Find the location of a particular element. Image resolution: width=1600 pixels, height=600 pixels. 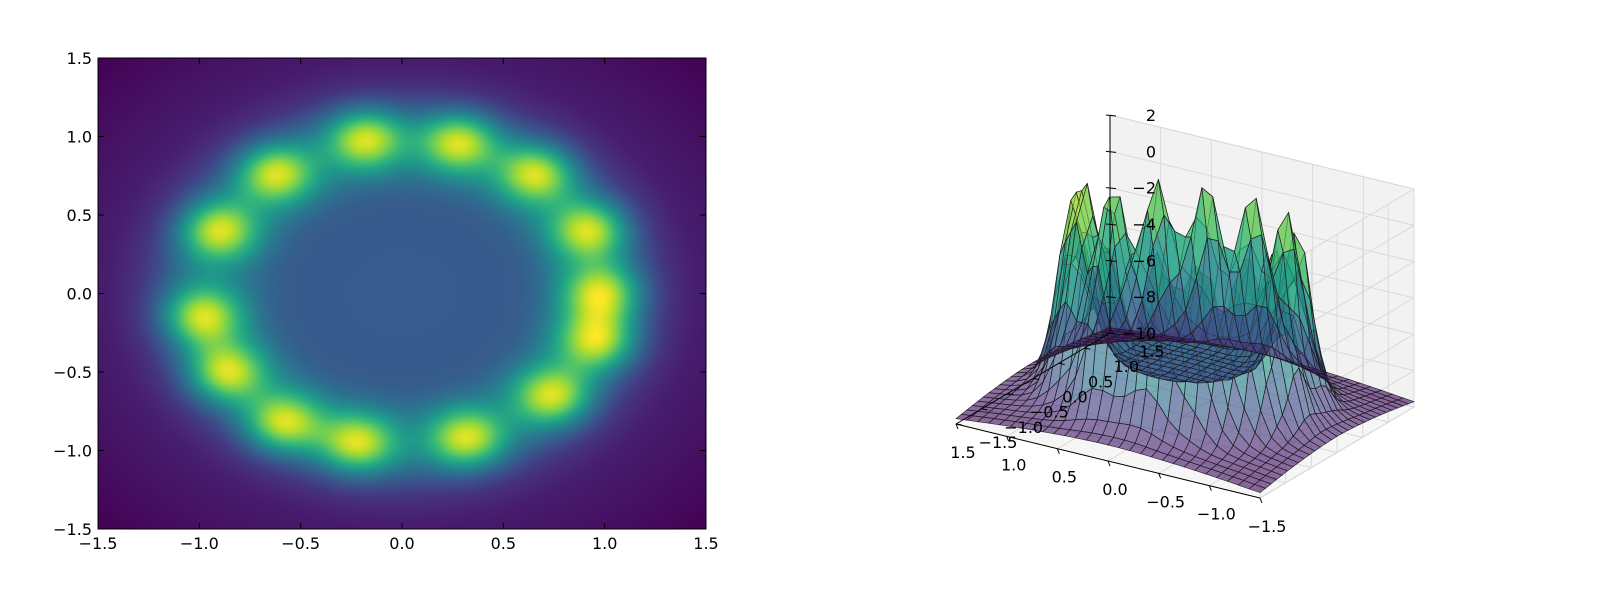

heatmap-y-tick-label: 0.5 is located at coordinates (79, 215).